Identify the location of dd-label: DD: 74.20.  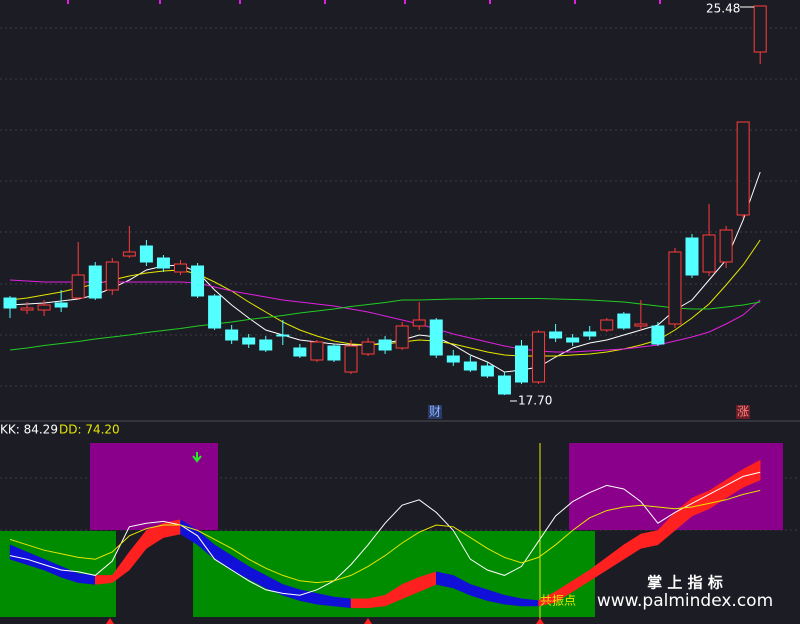
(89, 430).